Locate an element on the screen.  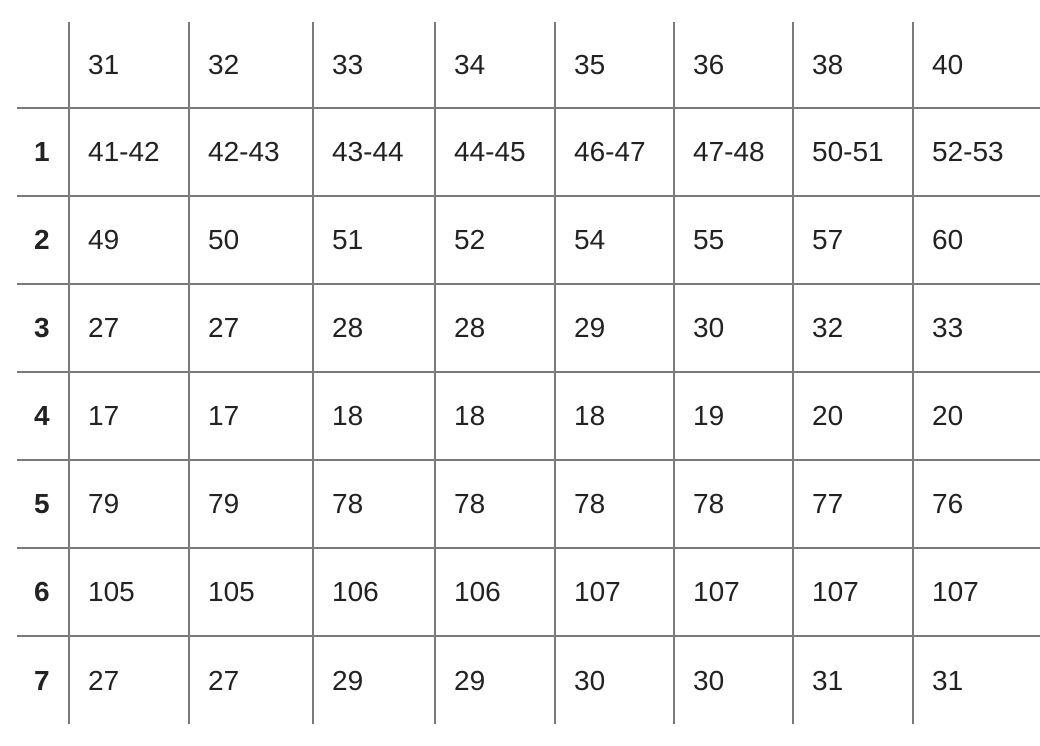
table-row: 7 27 27 29 29 30 30 31 31 is located at coordinates (528, 679).